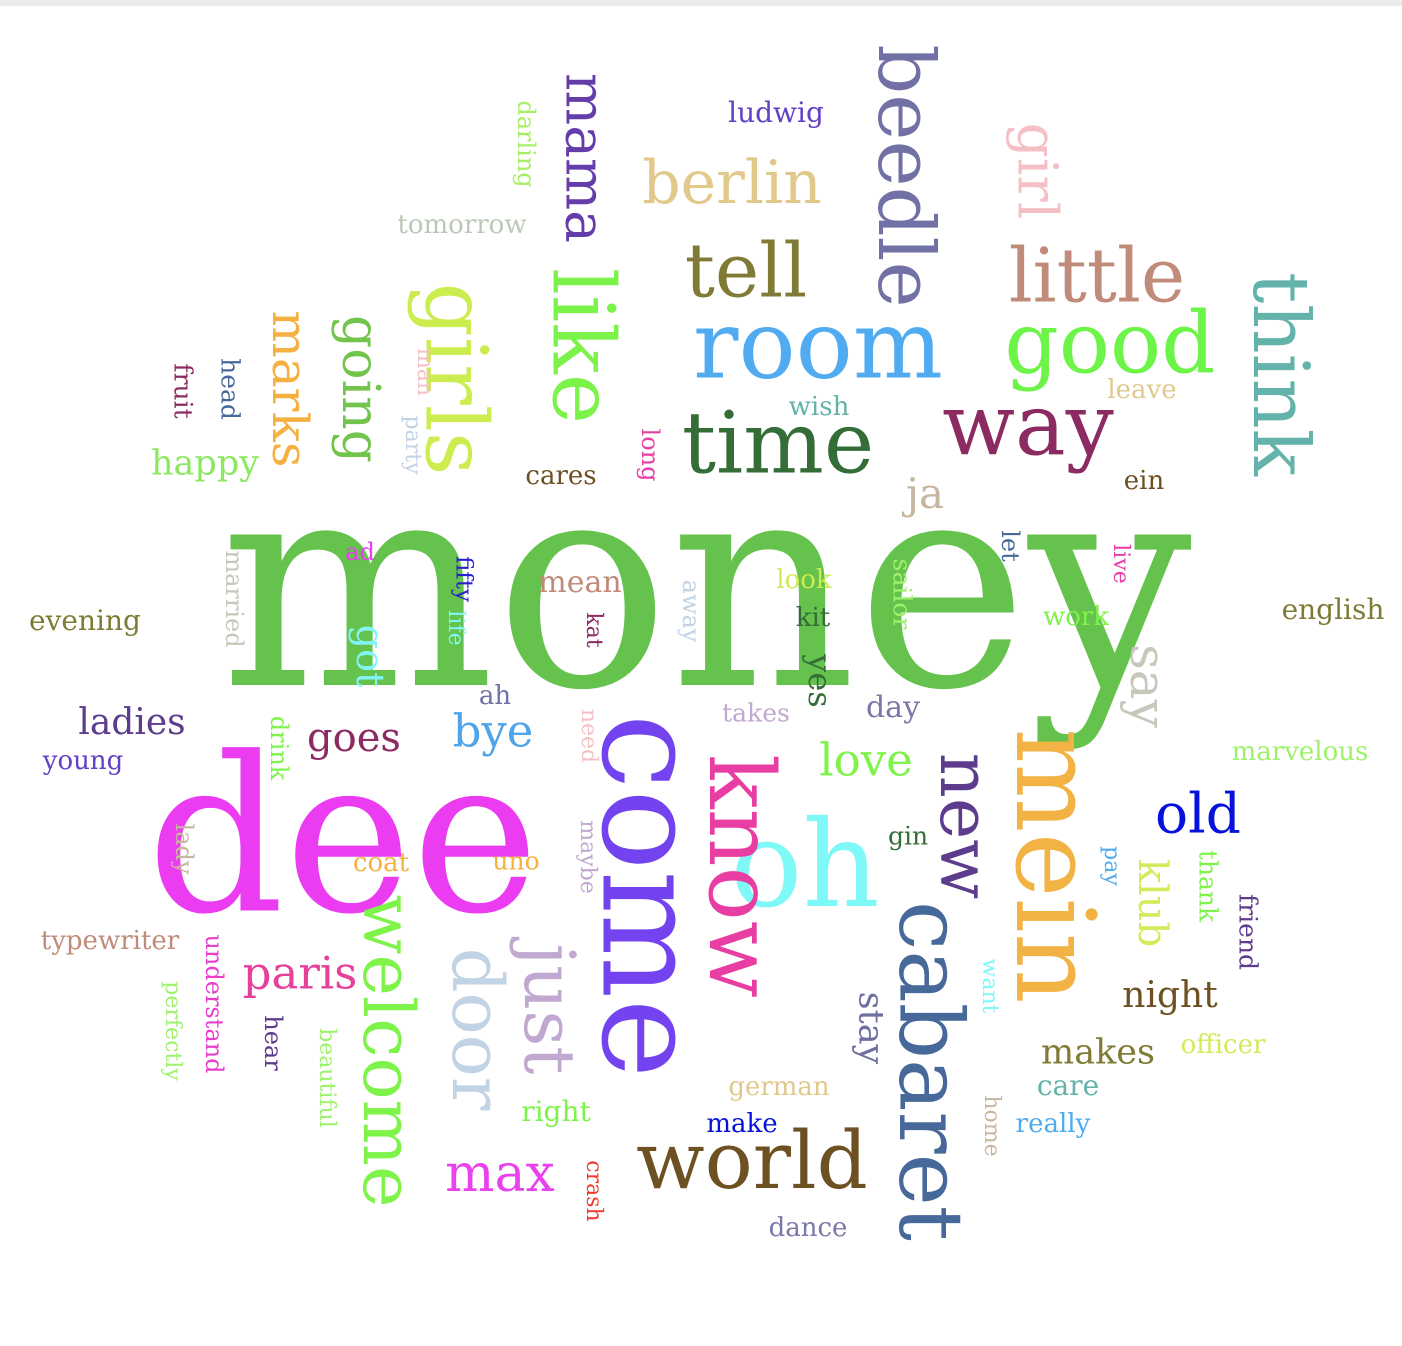 Image resolution: width=1402 pixels, height=1346 pixels. What do you see at coordinates (526, 144) in the screenshot?
I see `word-darling: darling` at bounding box center [526, 144].